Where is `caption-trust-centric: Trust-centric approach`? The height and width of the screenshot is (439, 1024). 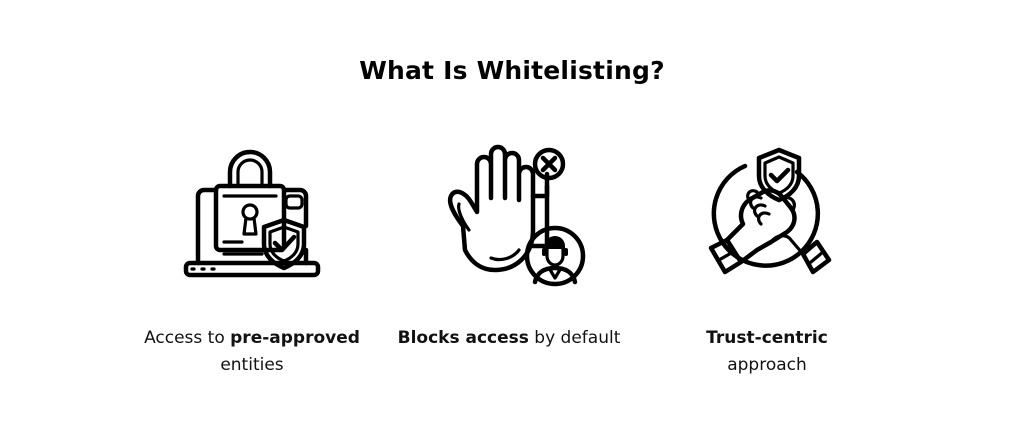
caption-trust-centric: Trust-centric approach is located at coordinates (767, 352).